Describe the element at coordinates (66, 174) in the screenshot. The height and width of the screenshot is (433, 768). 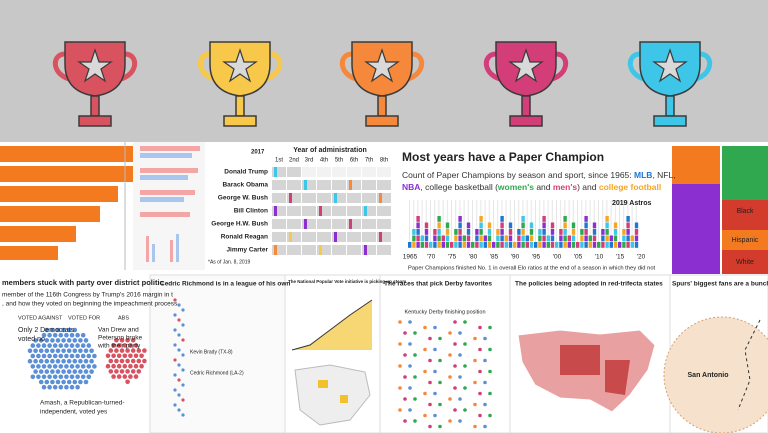
I see `orange-bar-panel-part` at that location.